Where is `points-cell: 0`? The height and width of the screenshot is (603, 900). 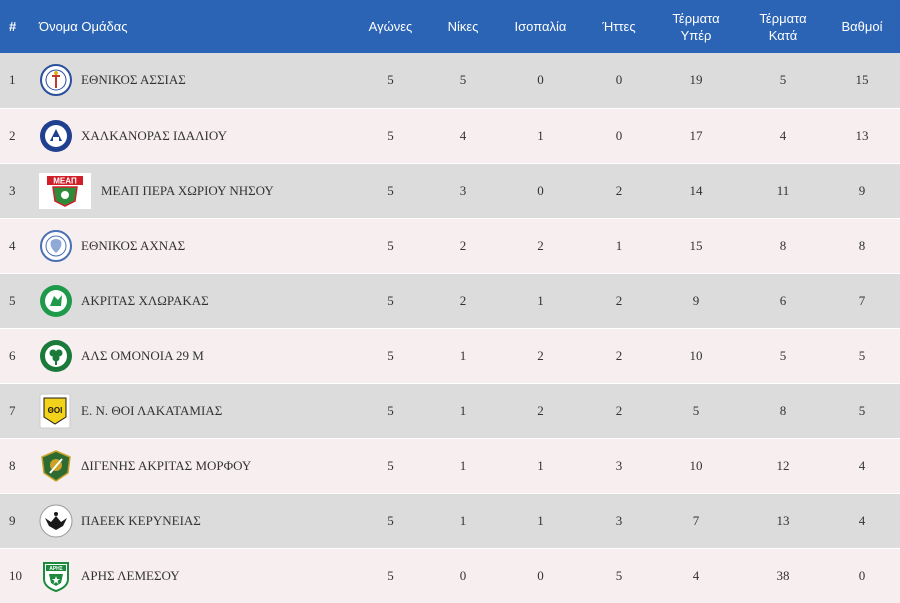
points-cell: 0 is located at coordinates (862, 575).